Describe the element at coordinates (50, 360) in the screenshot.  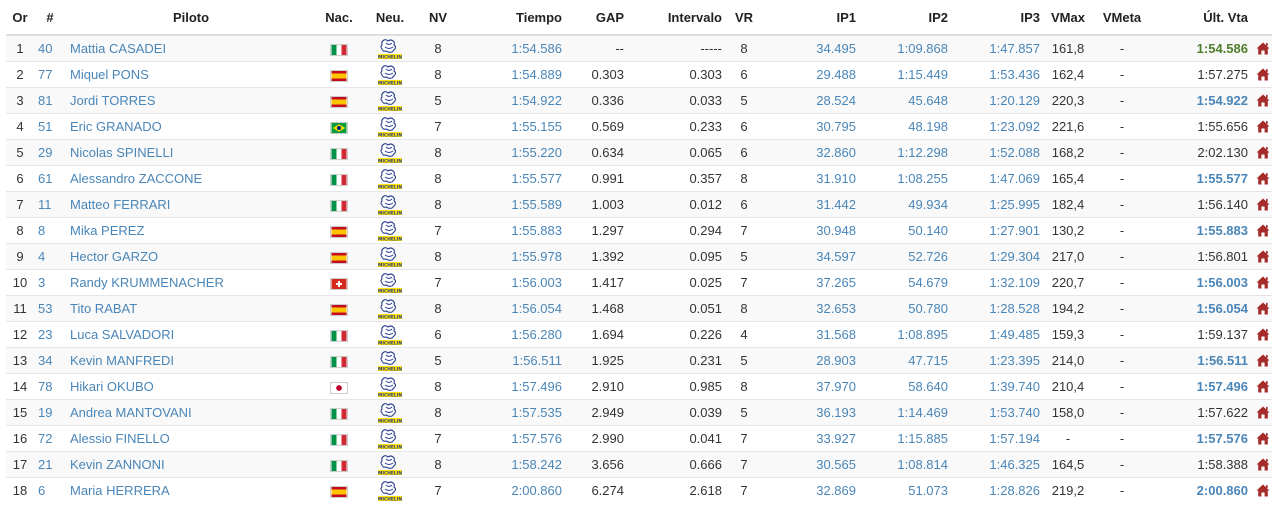
I see `rider-number-link: 34` at that location.